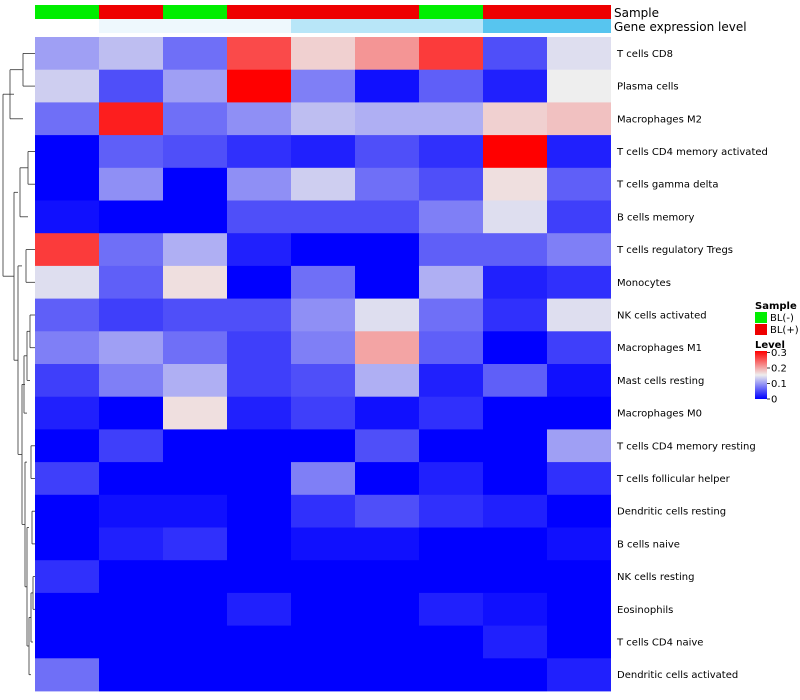 The width and height of the screenshot is (800, 700). Describe the element at coordinates (660, 381) in the screenshot. I see `row-label: Mast cells resting` at that location.